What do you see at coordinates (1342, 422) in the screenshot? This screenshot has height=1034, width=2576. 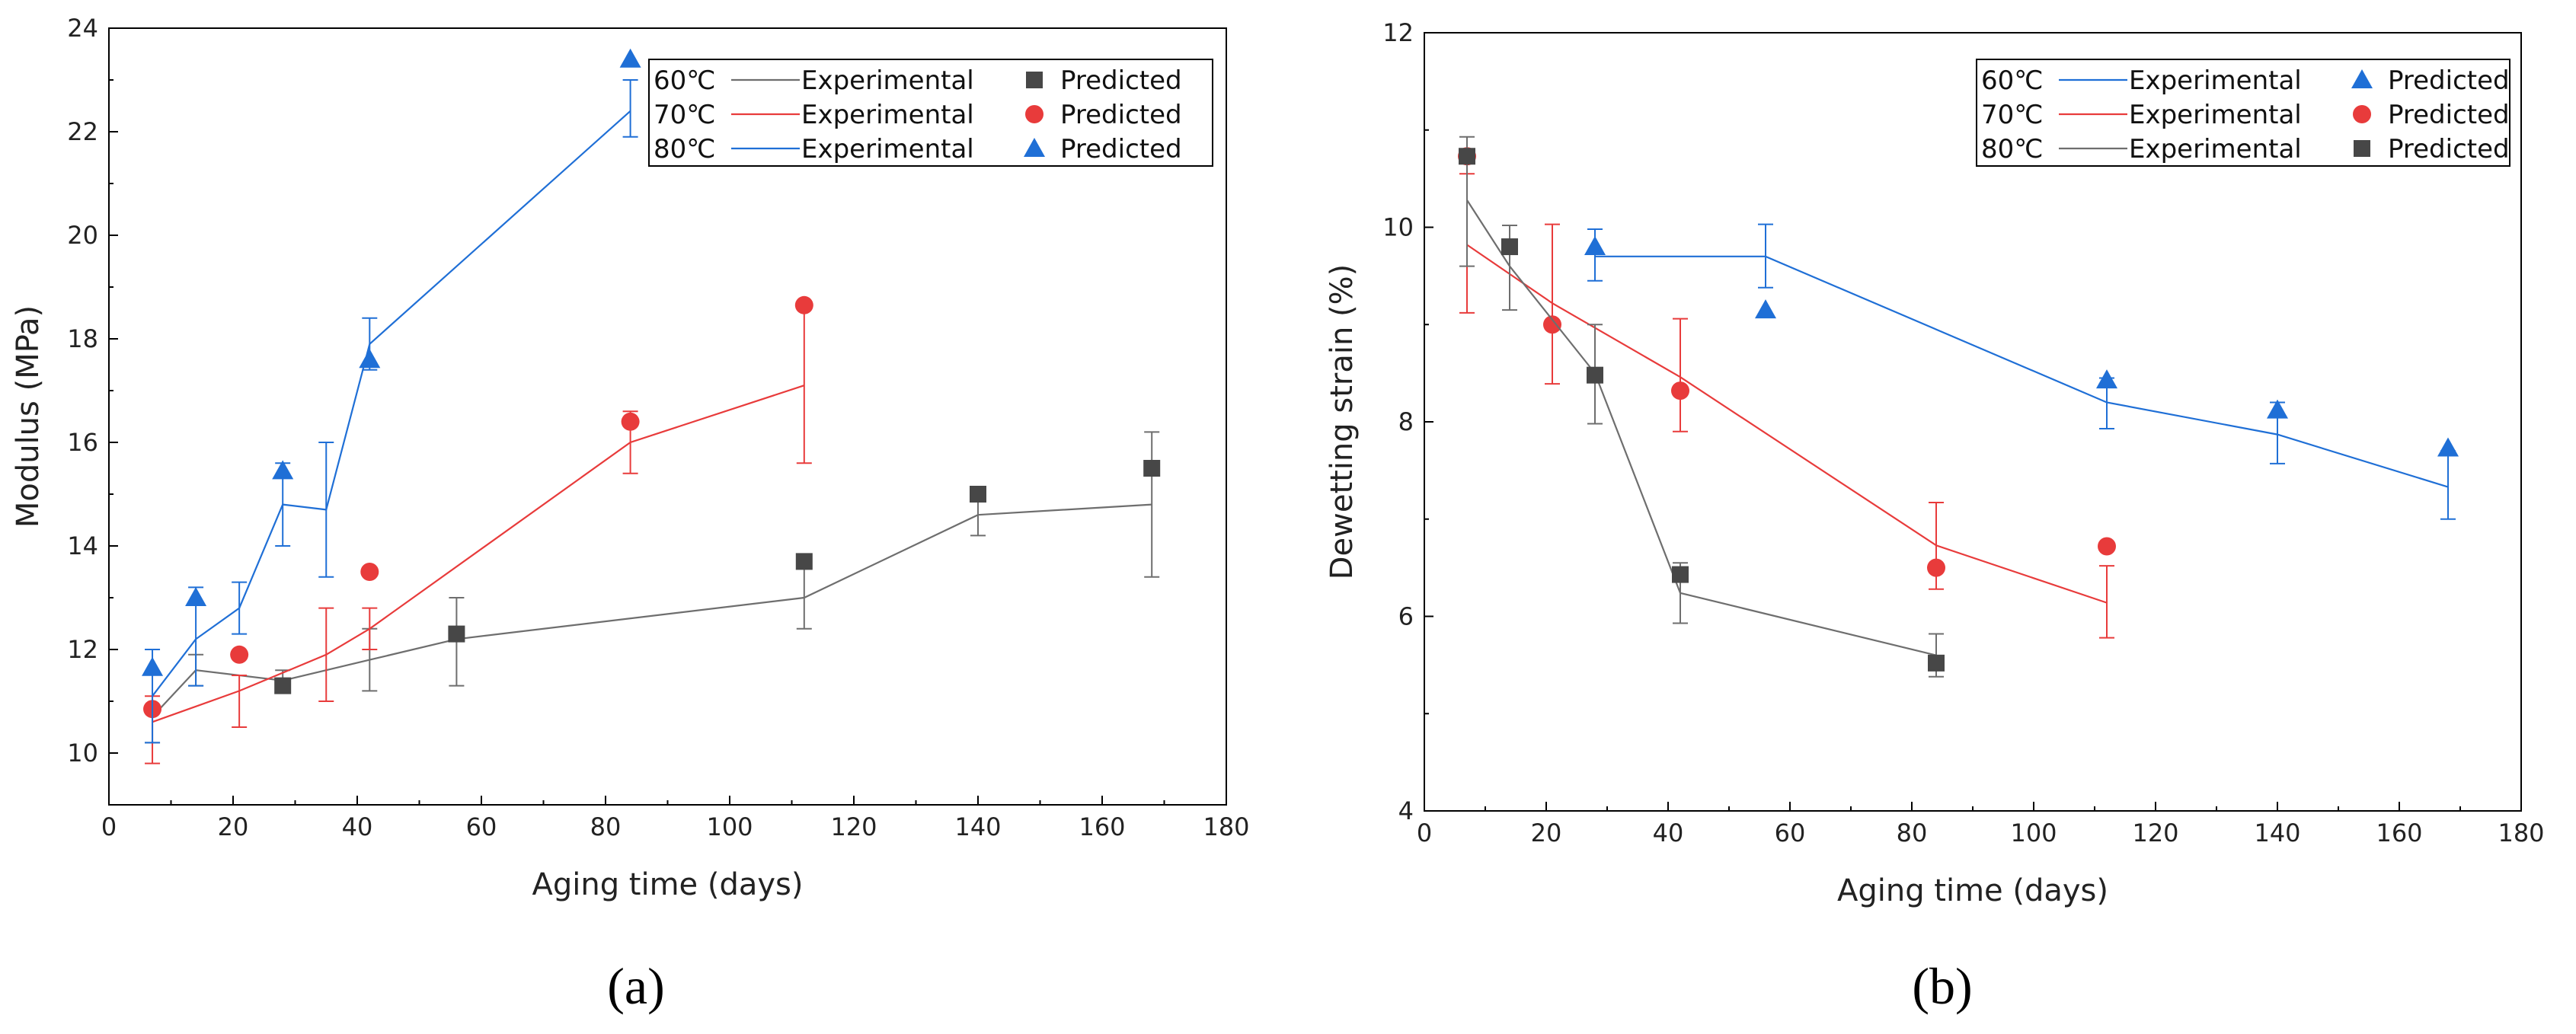 I see `y-axis-title: Dewetting strain (%)` at bounding box center [1342, 422].